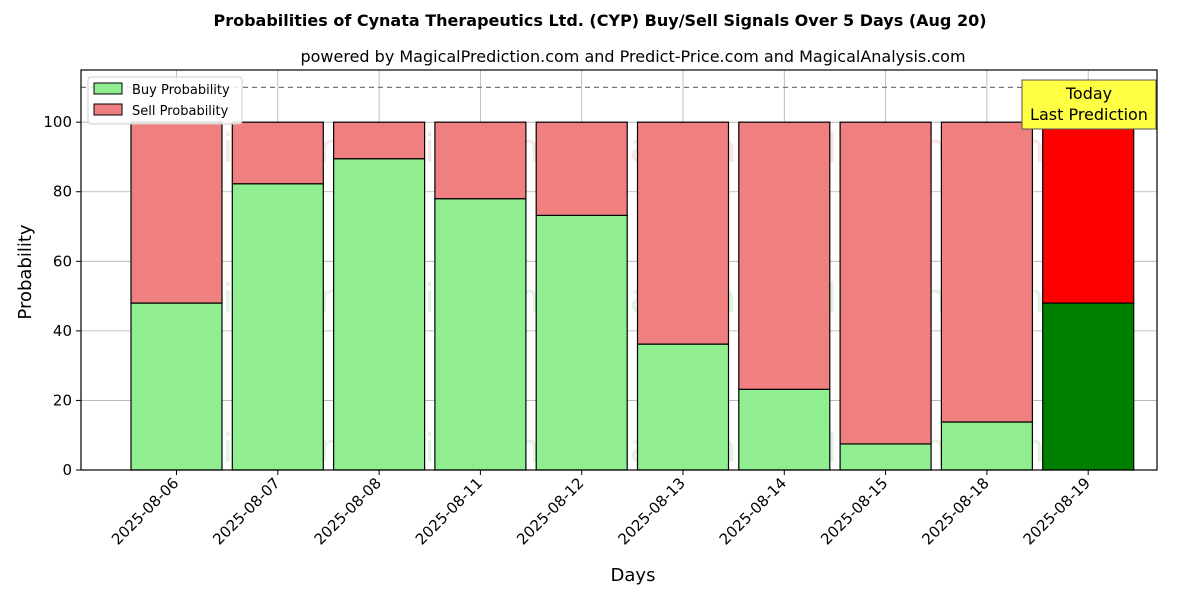  I want to click on legend-box, so click(165, 100).